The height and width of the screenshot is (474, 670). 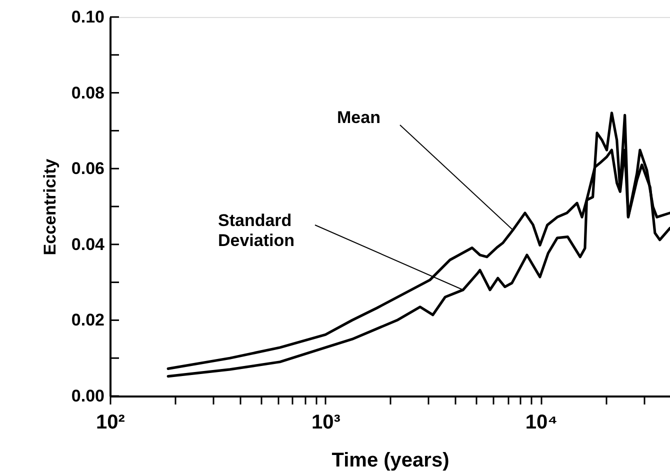 What do you see at coordinates (87, 17) in the screenshot?
I see `y-tick-label: 0.10` at bounding box center [87, 17].